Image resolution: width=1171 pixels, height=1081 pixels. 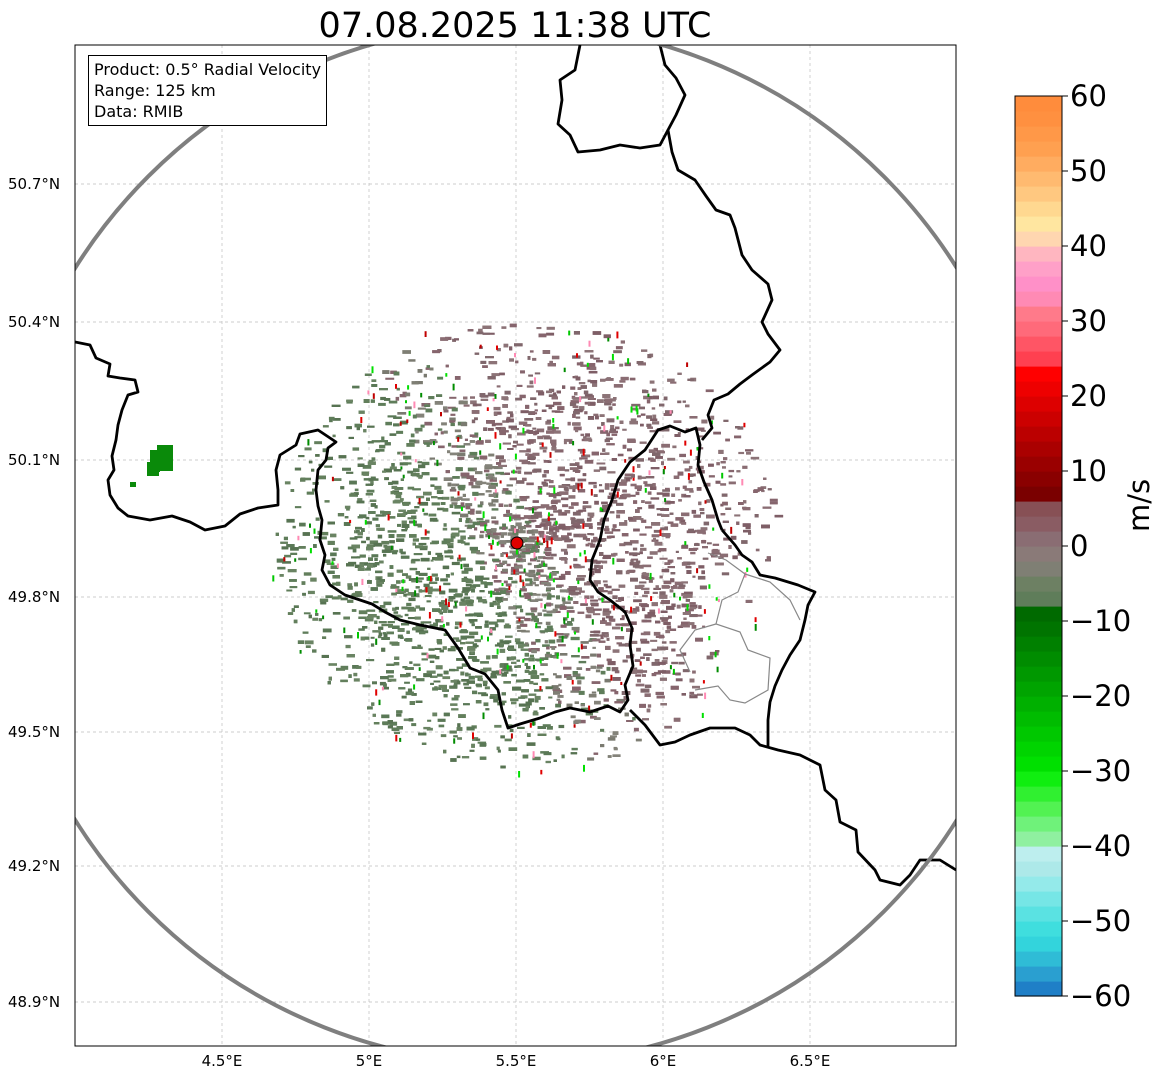 What do you see at coordinates (208, 69) in the screenshot?
I see `info-product: Product: 0.5° Radial Velocity` at bounding box center [208, 69].